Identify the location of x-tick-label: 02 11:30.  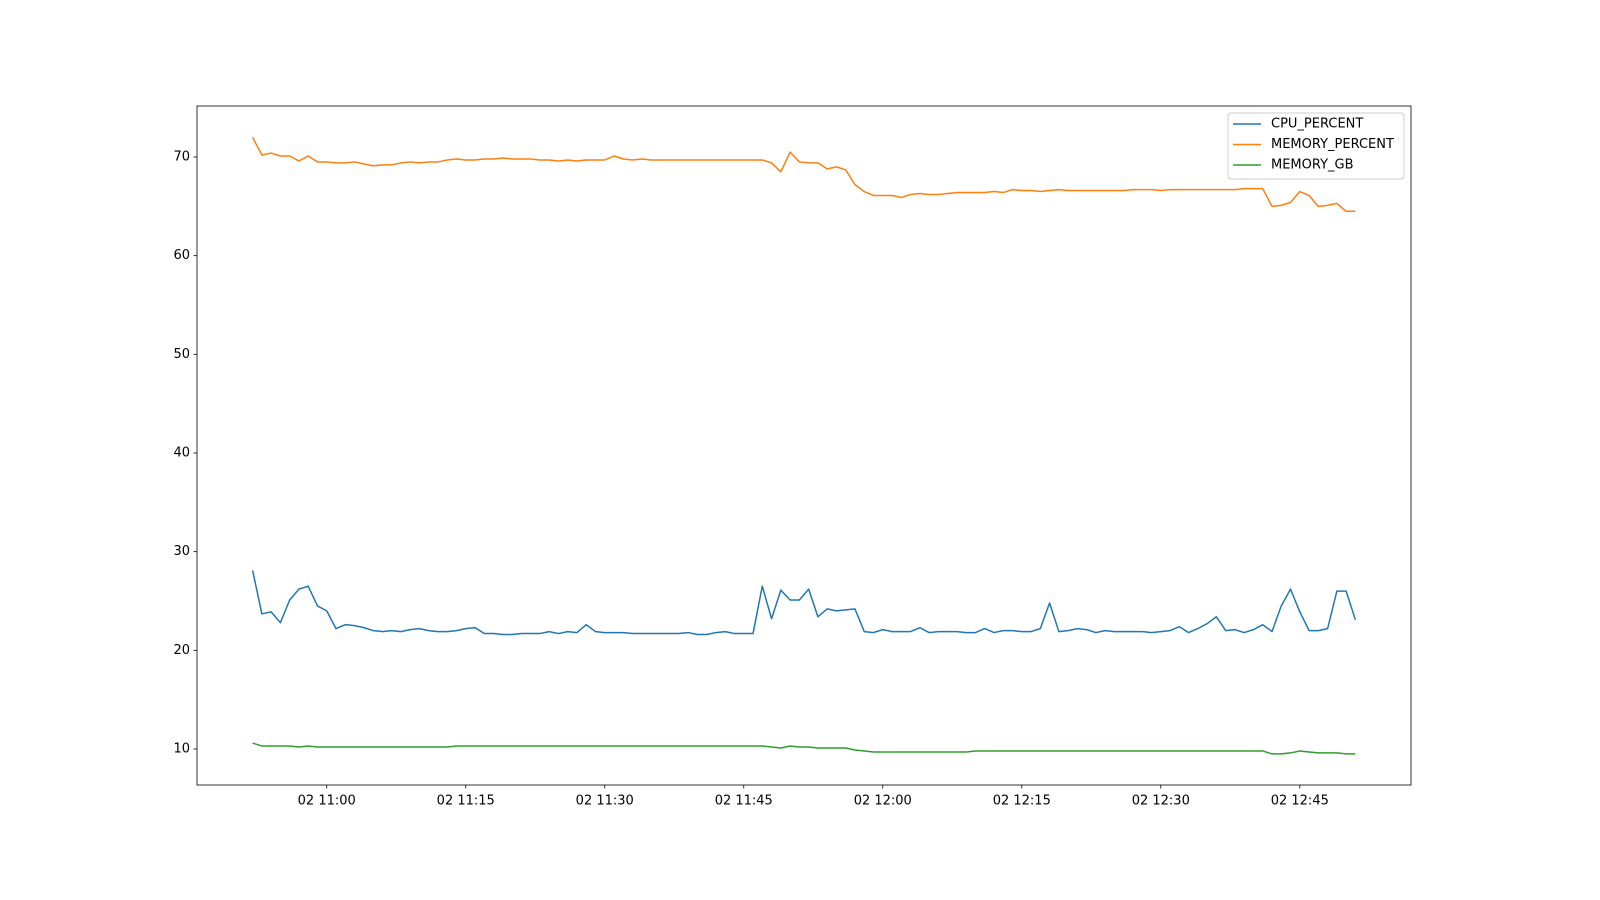
(605, 801).